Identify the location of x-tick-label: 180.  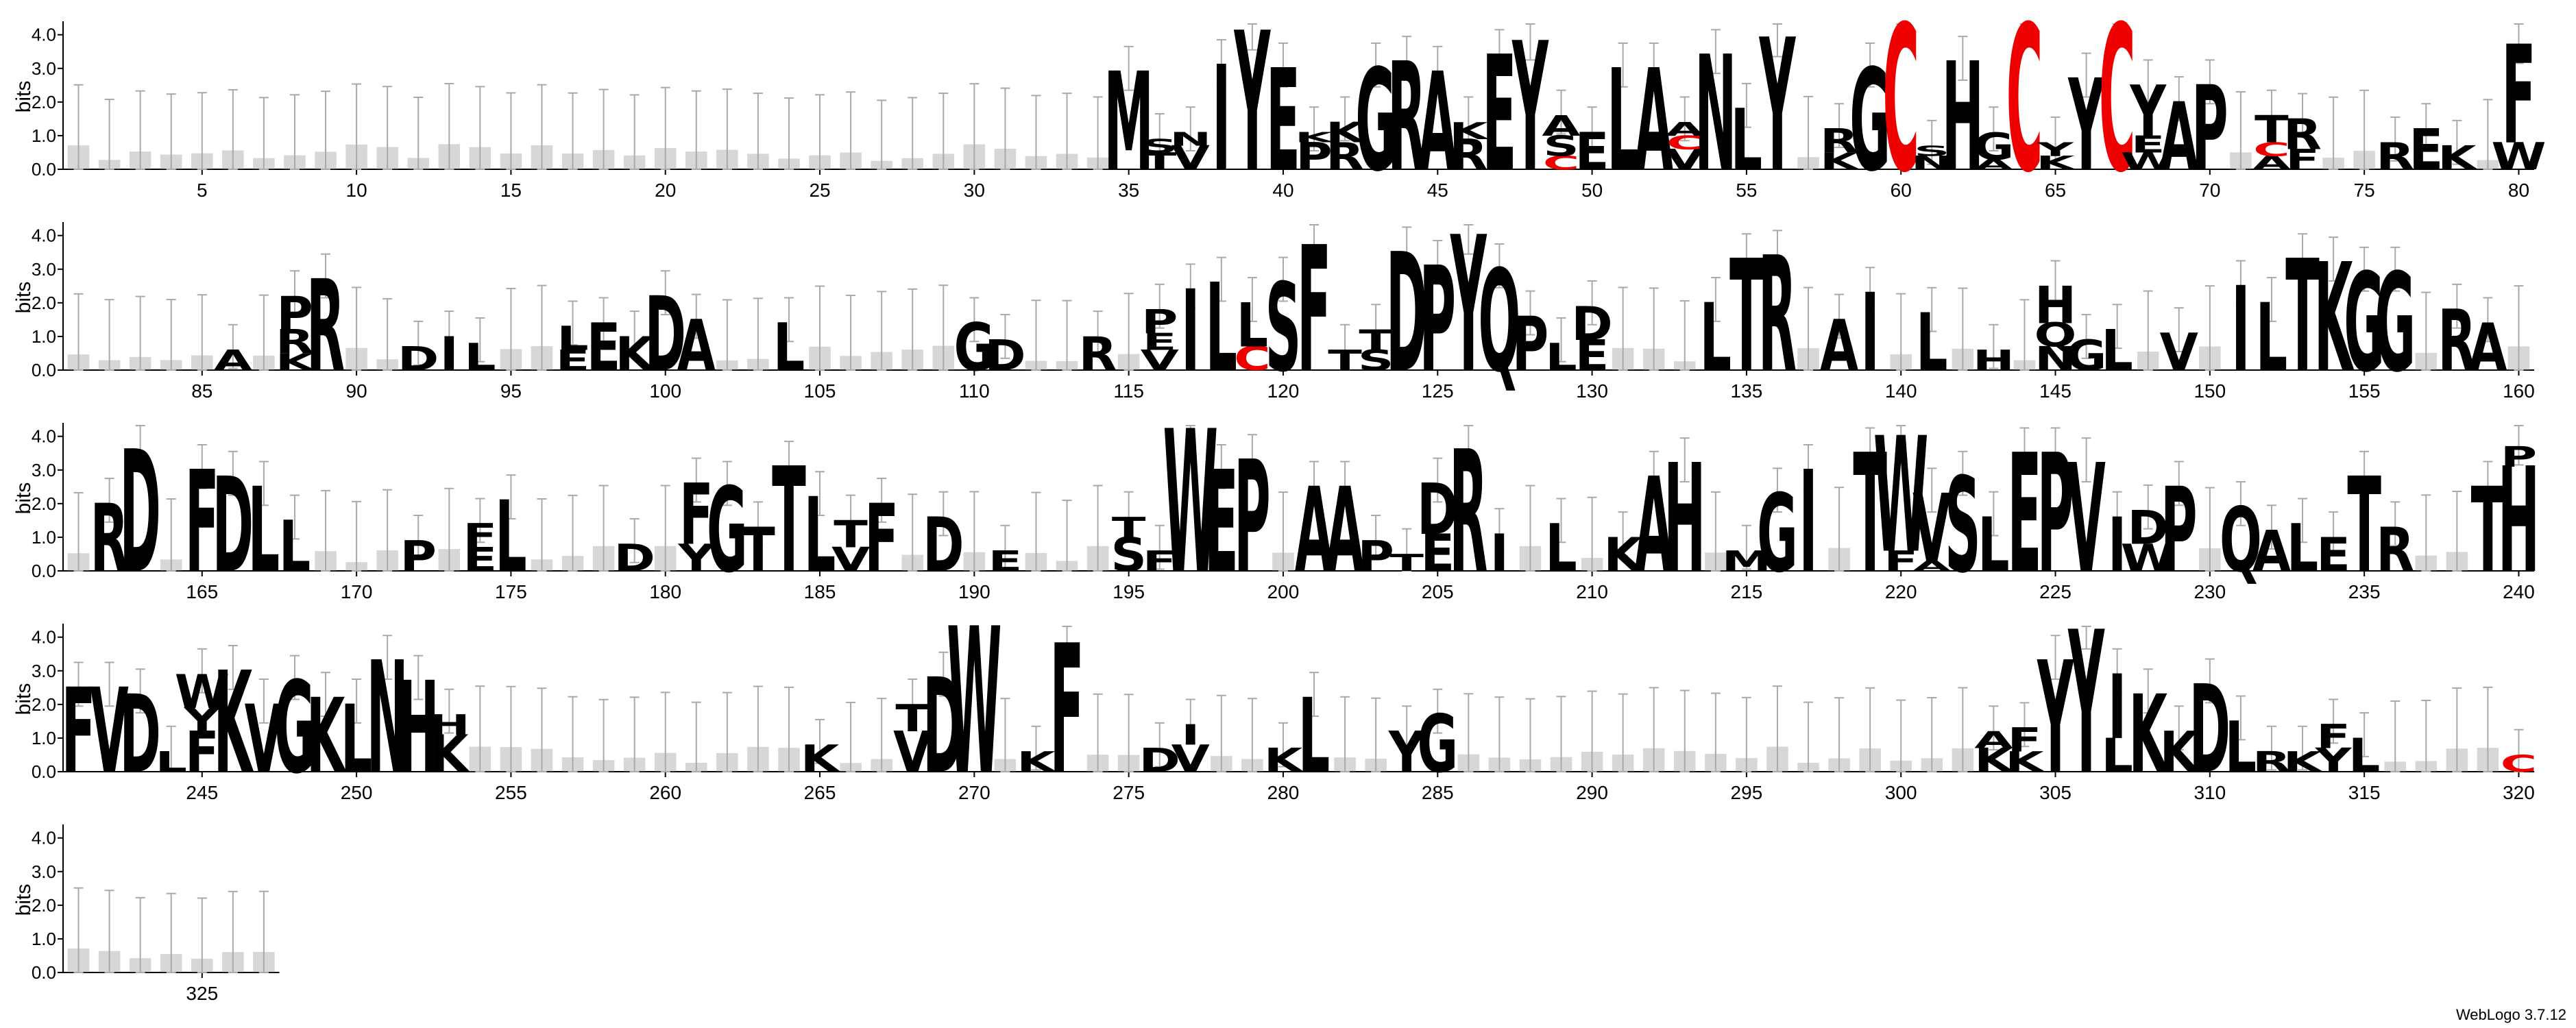
(665, 591).